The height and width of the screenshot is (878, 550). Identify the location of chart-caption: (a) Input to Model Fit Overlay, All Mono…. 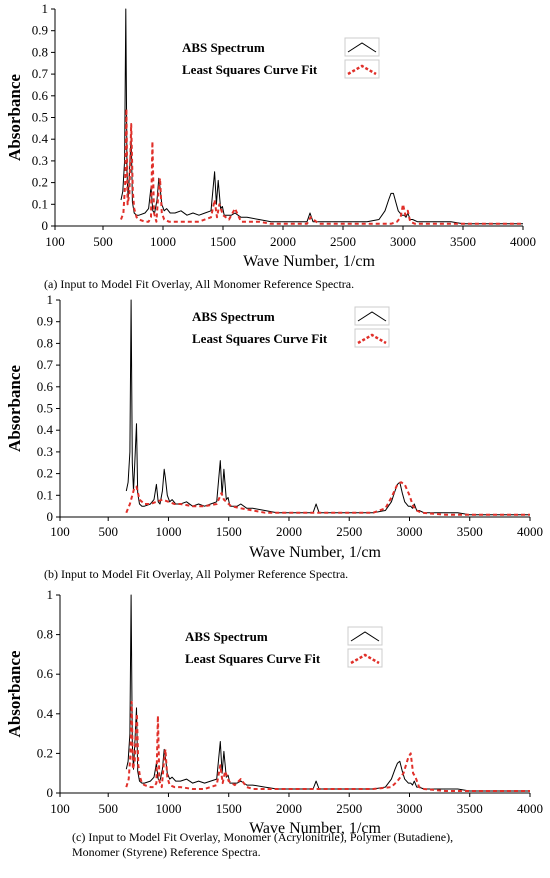
(199, 284).